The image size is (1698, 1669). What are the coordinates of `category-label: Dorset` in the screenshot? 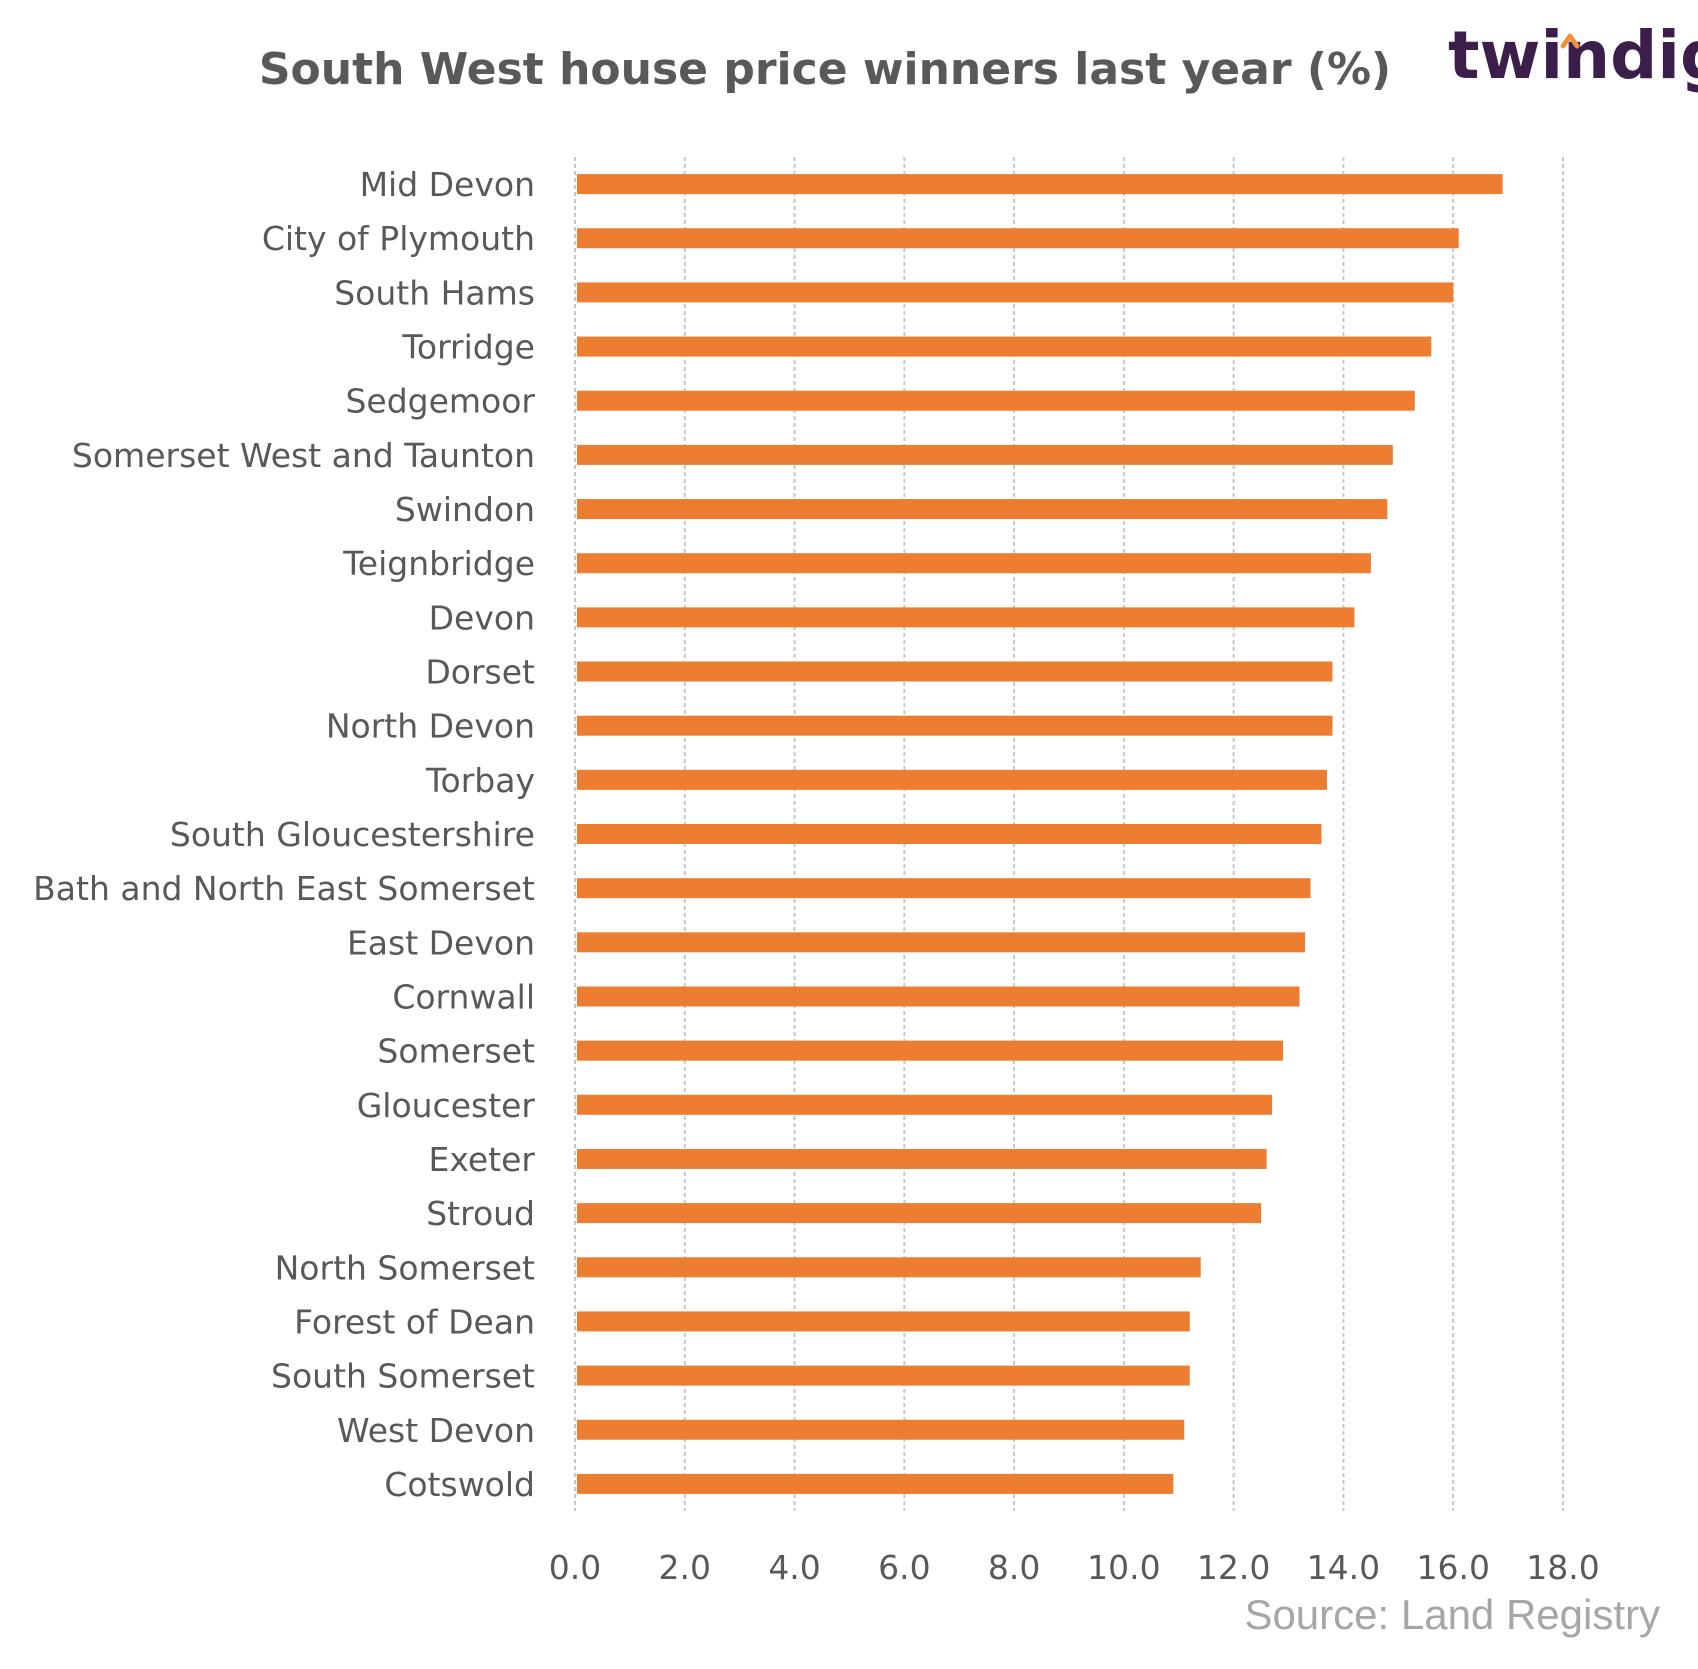 It's located at (480, 672).